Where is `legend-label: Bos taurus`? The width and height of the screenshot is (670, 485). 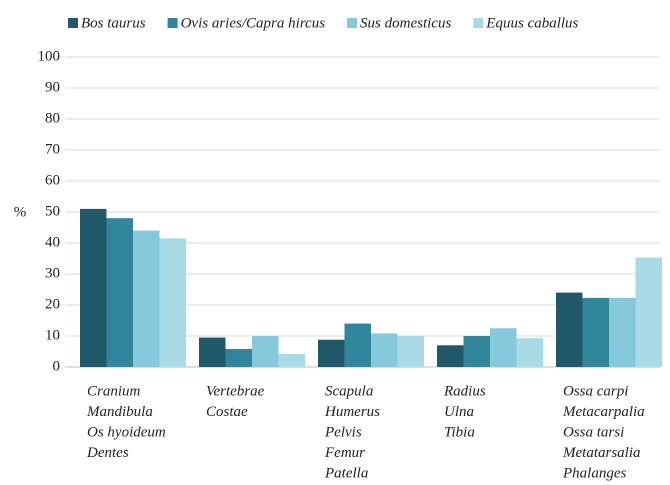
legend-label: Bos taurus is located at coordinates (113, 23).